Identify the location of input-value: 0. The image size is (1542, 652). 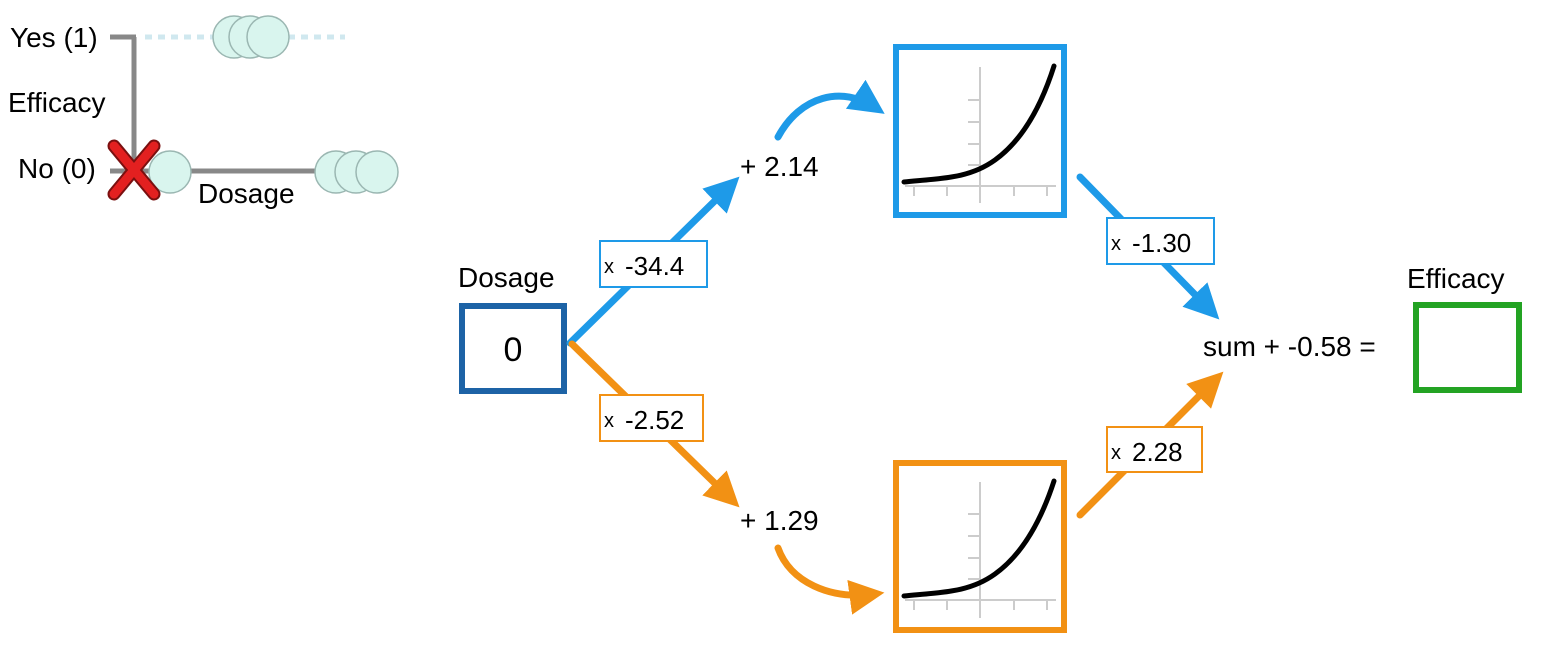
(513, 350).